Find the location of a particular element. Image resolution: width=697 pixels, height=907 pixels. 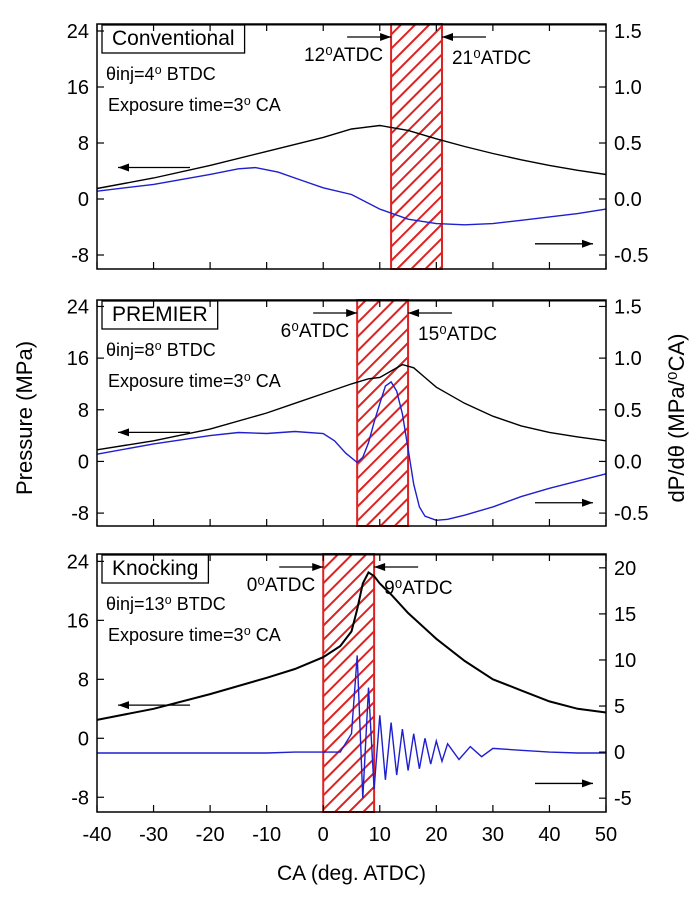

x-tick-label: 10 is located at coordinates (380, 835).